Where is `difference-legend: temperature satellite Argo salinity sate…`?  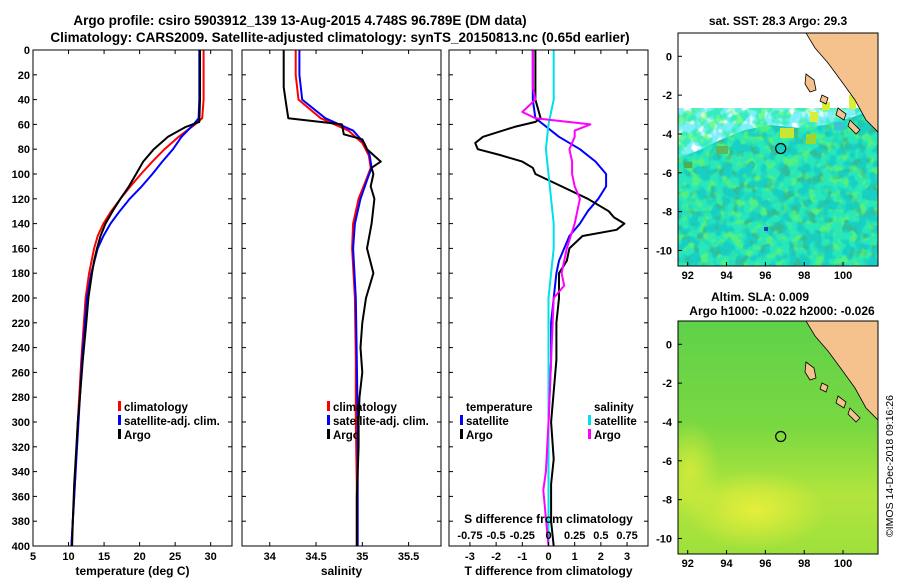 difference-legend: temperature satellite Argo salinity sate… is located at coordinates (548, 422).